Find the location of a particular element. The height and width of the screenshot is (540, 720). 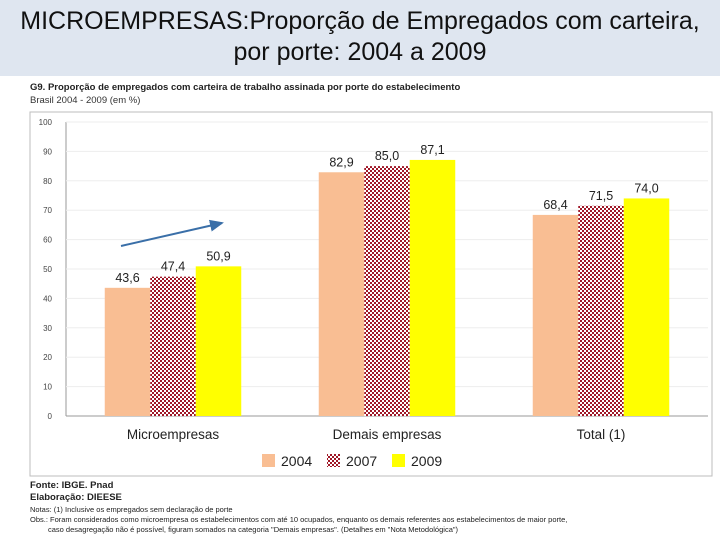

value-label: 43,6 is located at coordinates (127, 278).